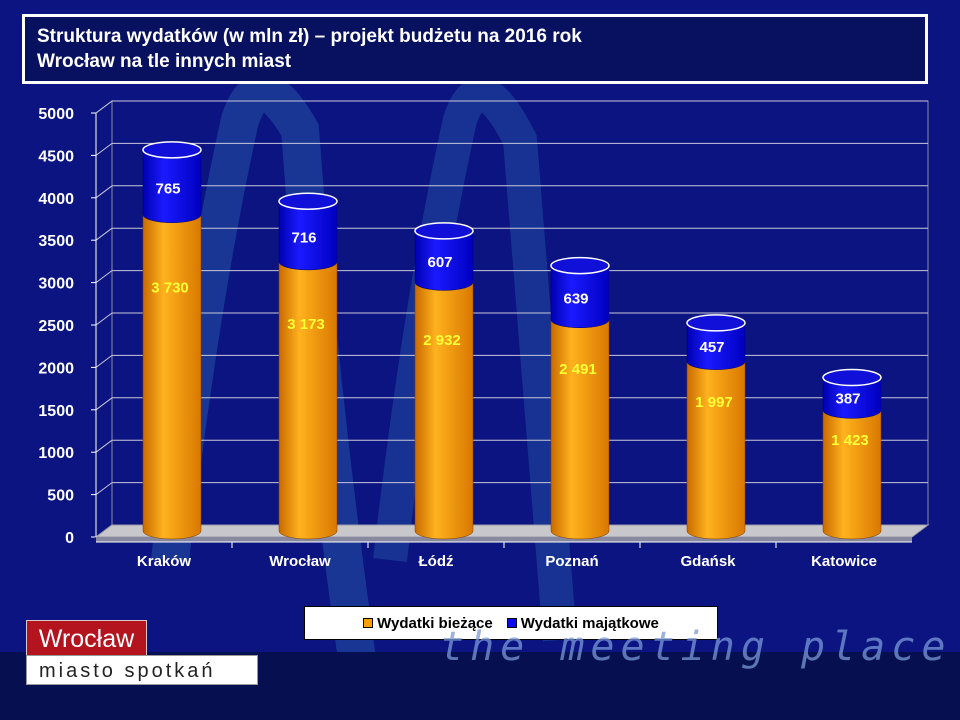 The width and height of the screenshot is (960, 720). Describe the element at coordinates (439, 262) in the screenshot. I see `data-label-capital: 607` at that location.